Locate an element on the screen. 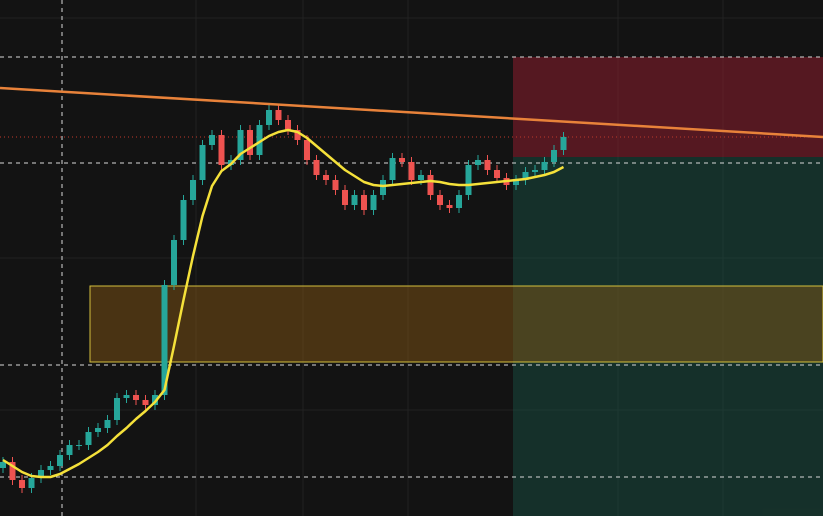 The height and width of the screenshot is (516, 823). trend-line is located at coordinates (411, 112).